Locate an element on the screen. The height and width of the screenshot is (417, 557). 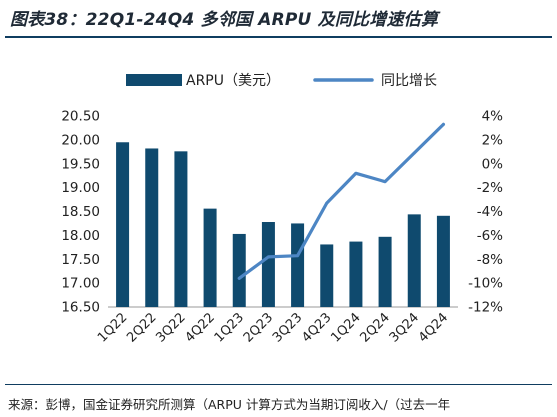
y-right-tick-label: 4% is located at coordinates (493, 117).